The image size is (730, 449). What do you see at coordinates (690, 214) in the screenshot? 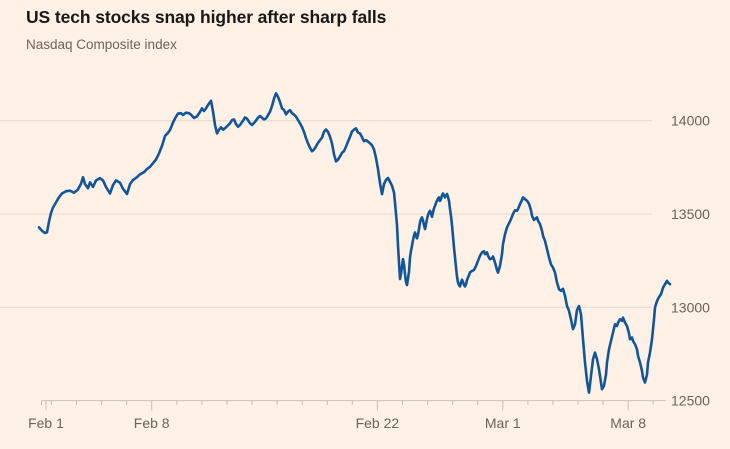
I see `y-axis-label-13500: 13500` at bounding box center [690, 214].